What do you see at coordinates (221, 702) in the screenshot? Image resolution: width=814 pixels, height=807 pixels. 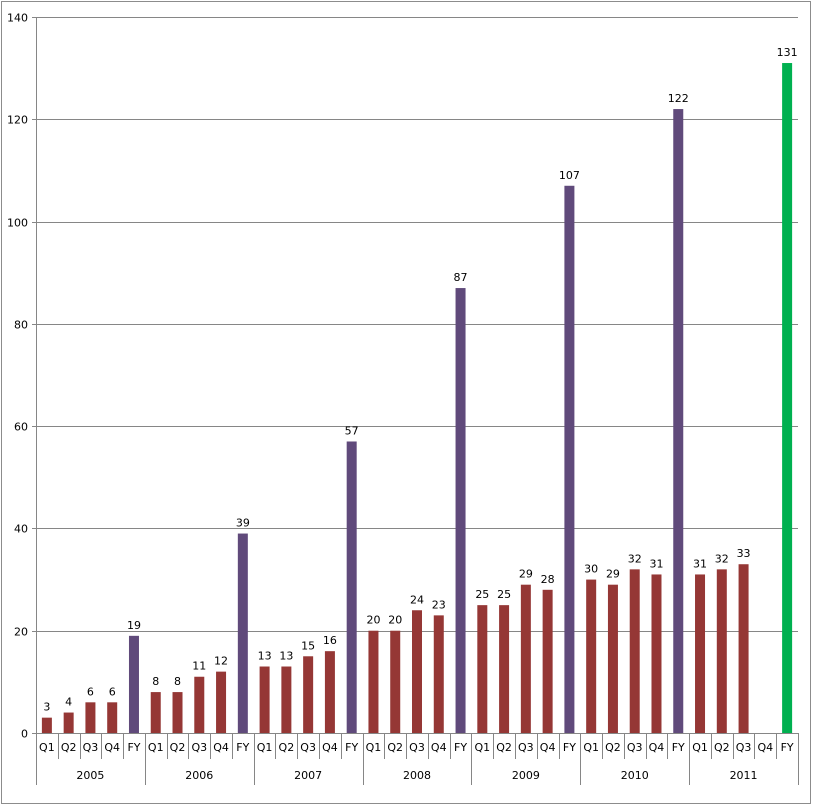 I see `bar-2006-q4` at bounding box center [221, 702].